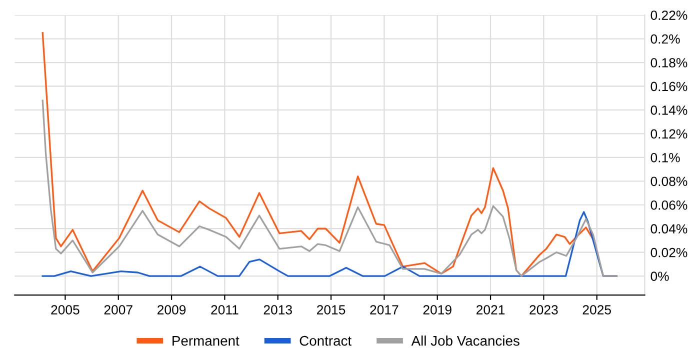 The image size is (700, 350). I want to click on legend-label: All Job Vacancies, so click(465, 341).